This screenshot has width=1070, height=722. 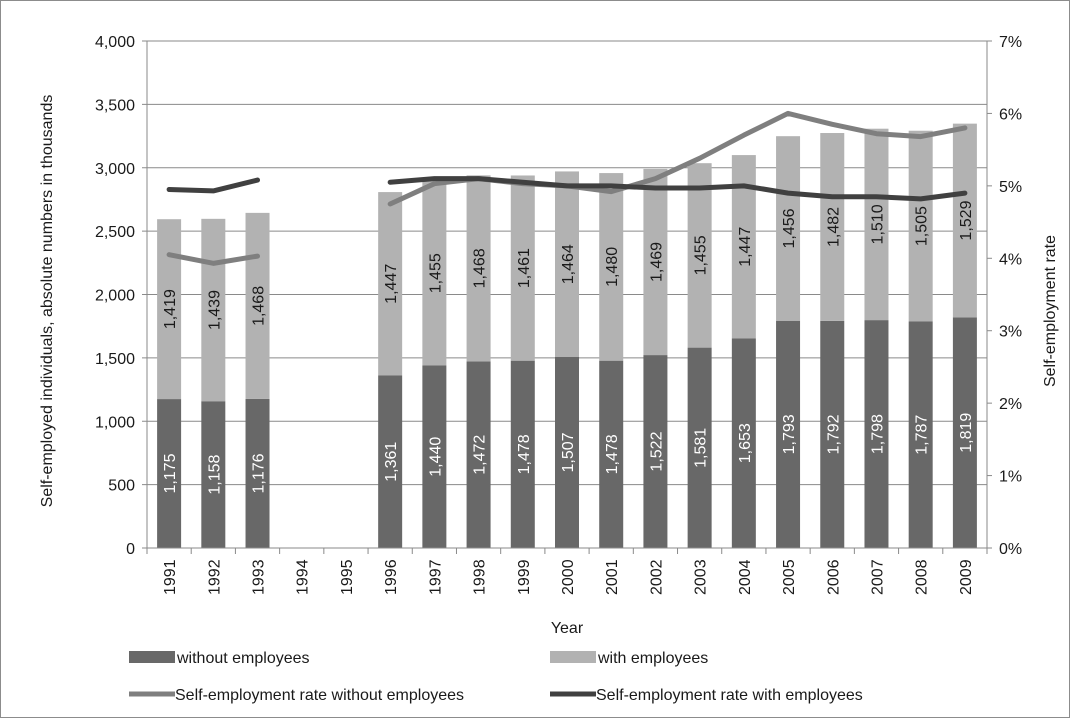 I want to click on bar-data-label: 1,456, so click(x=789, y=228).